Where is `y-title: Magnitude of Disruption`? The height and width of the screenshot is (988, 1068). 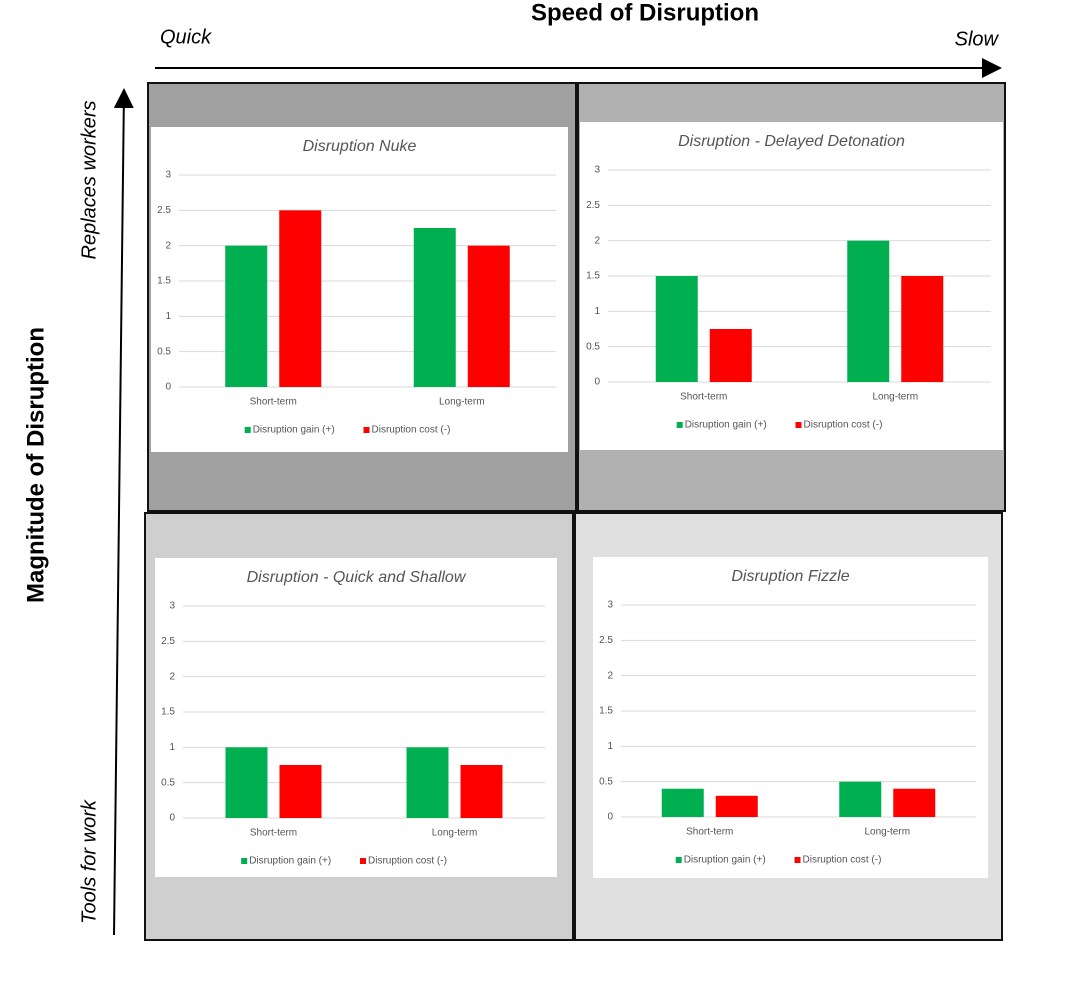
y-title: Magnitude of Disruption is located at coordinates (35, 465).